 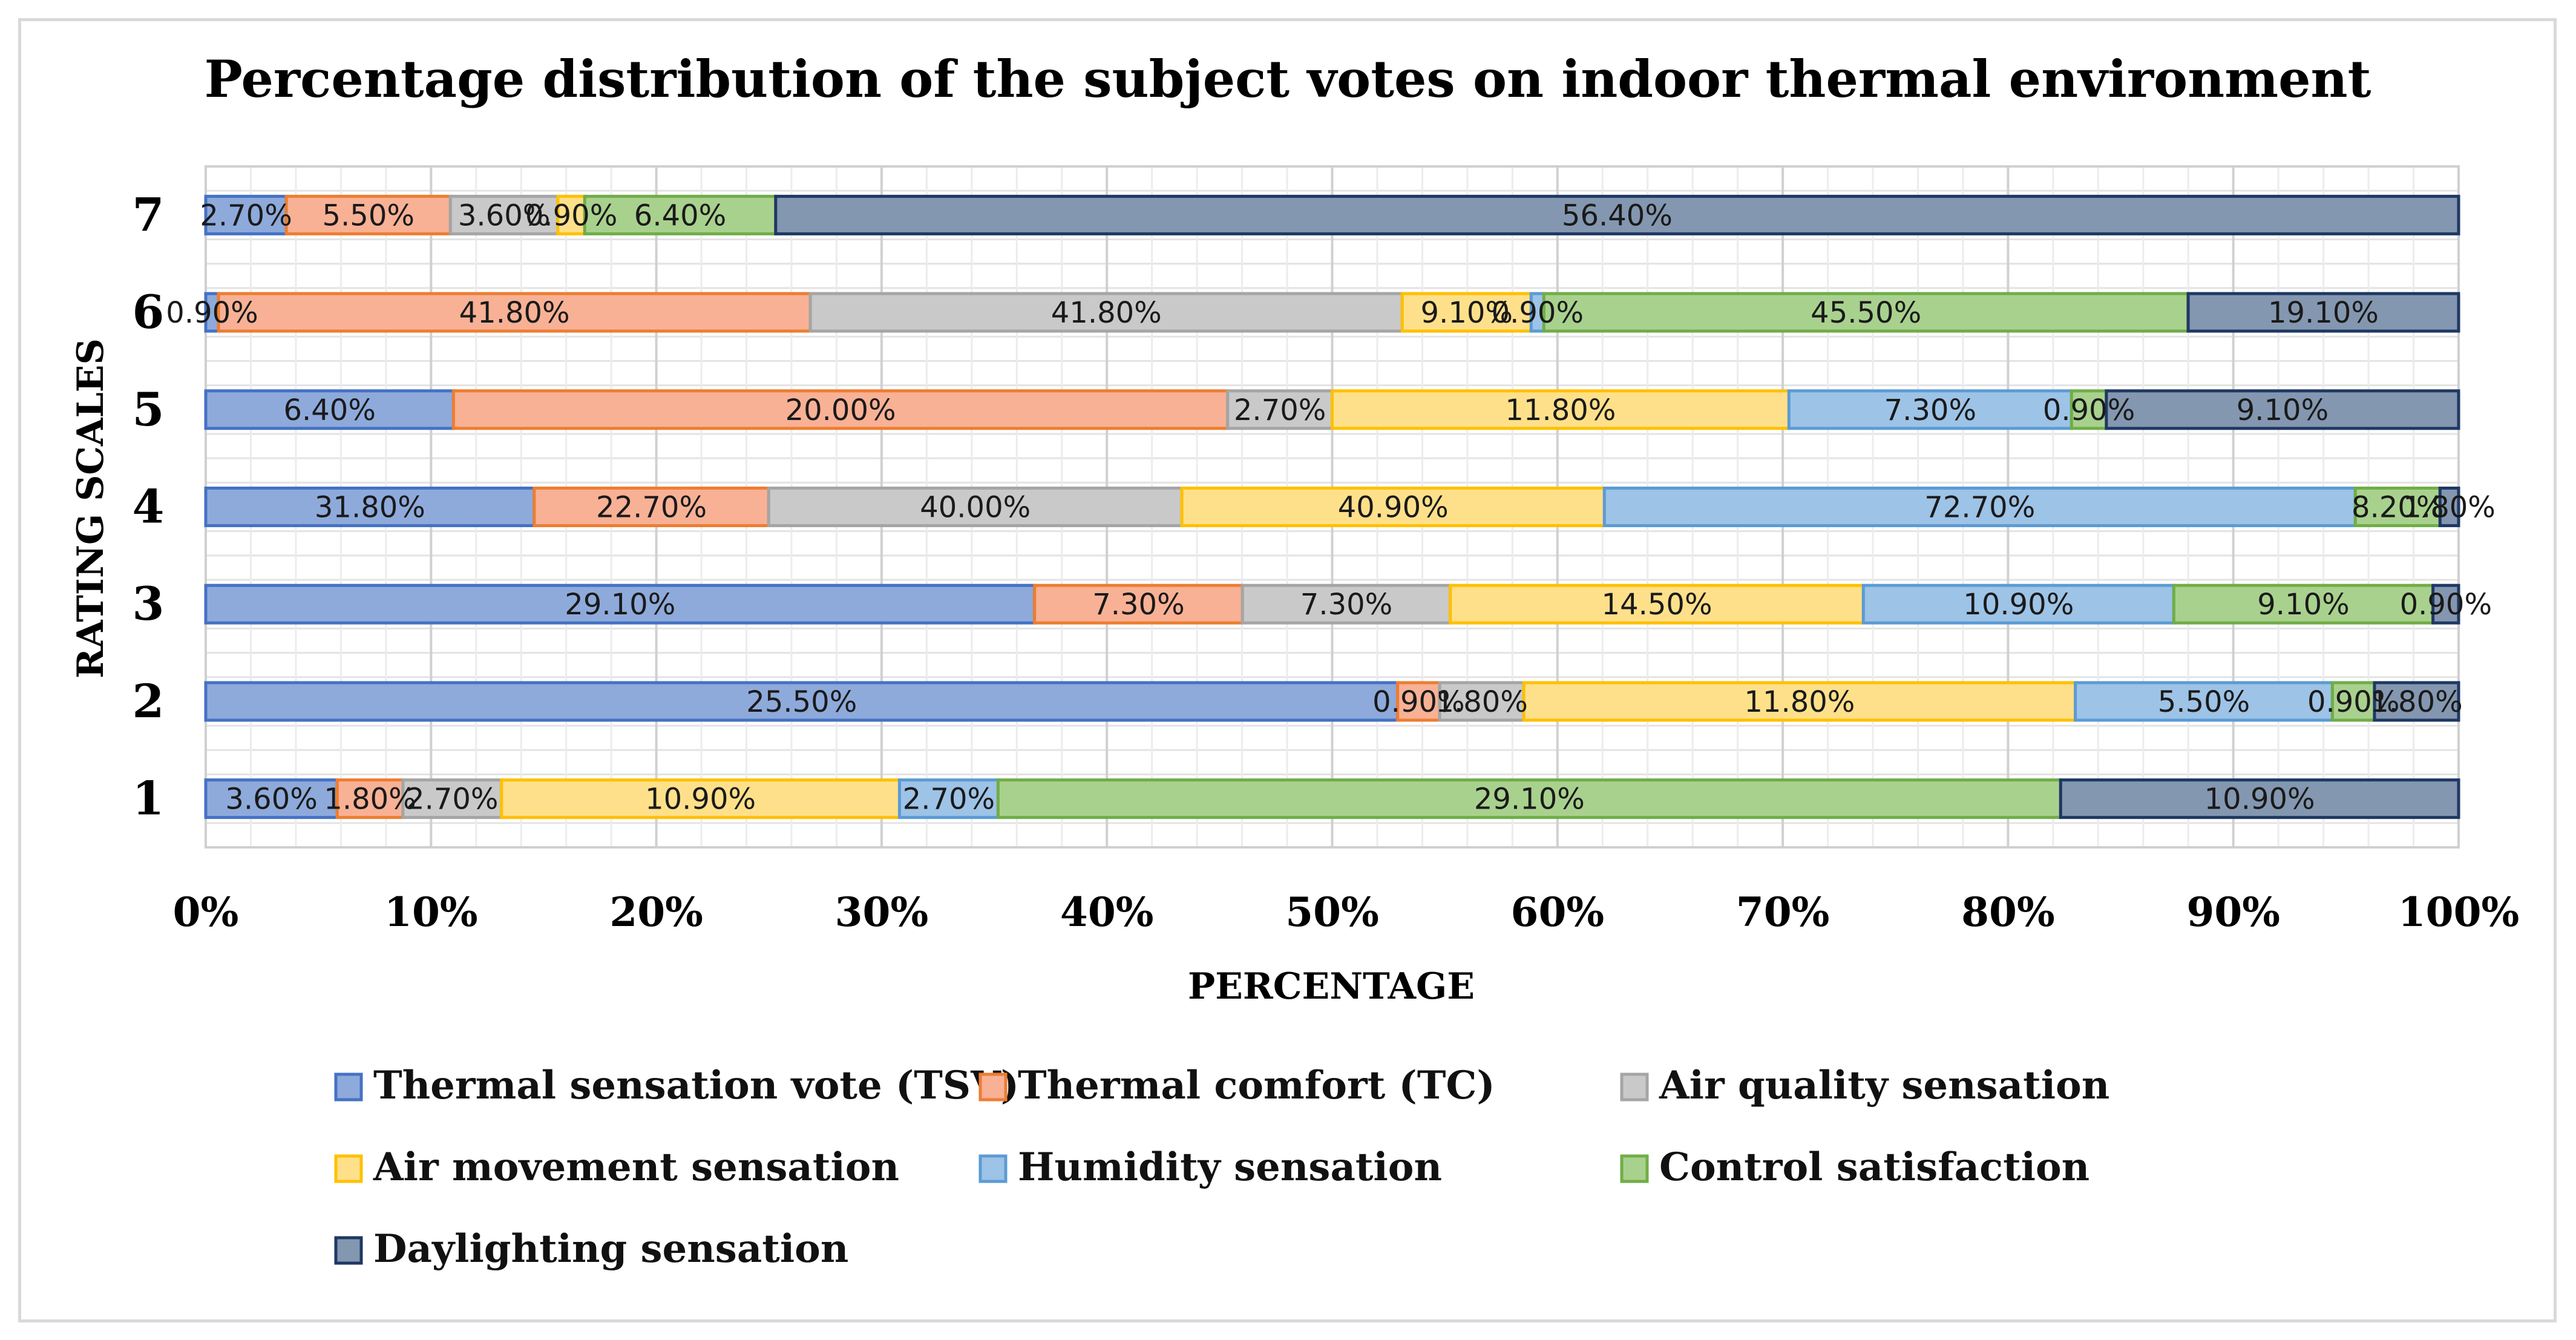 I want to click on legend-label: Daylighting sensation, so click(x=610, y=1249).